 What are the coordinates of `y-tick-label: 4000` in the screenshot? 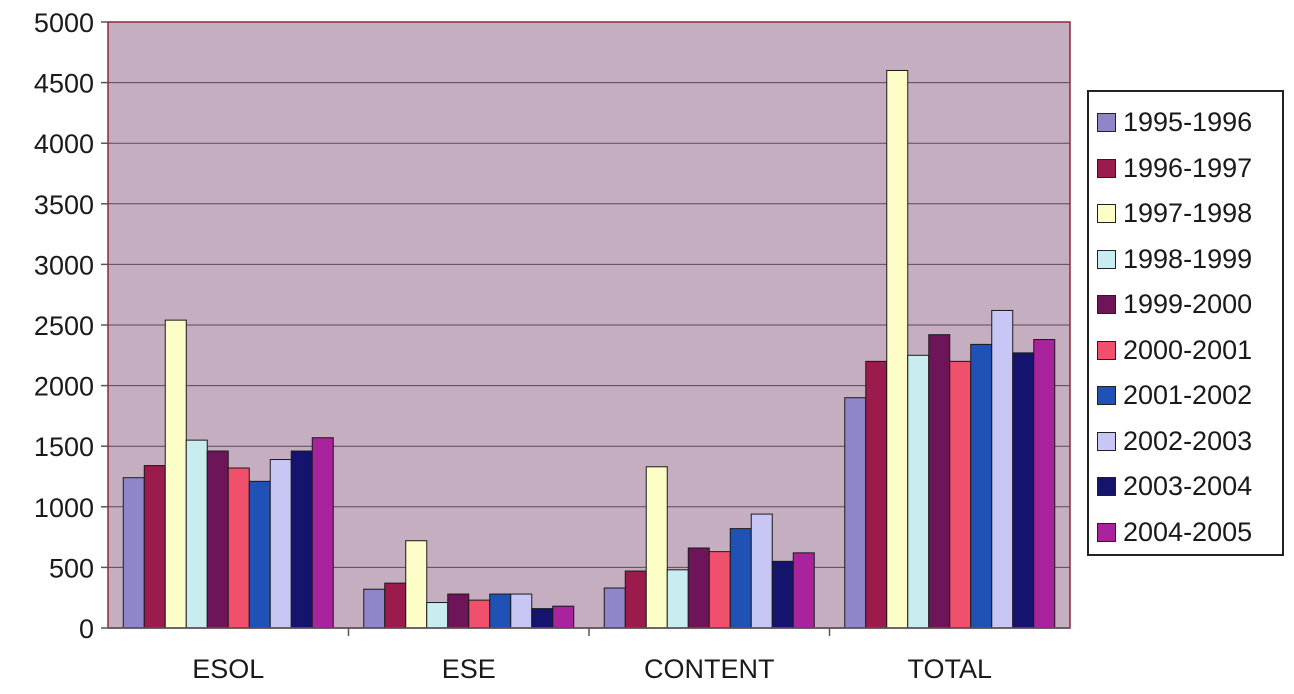 It's located at (64, 144).